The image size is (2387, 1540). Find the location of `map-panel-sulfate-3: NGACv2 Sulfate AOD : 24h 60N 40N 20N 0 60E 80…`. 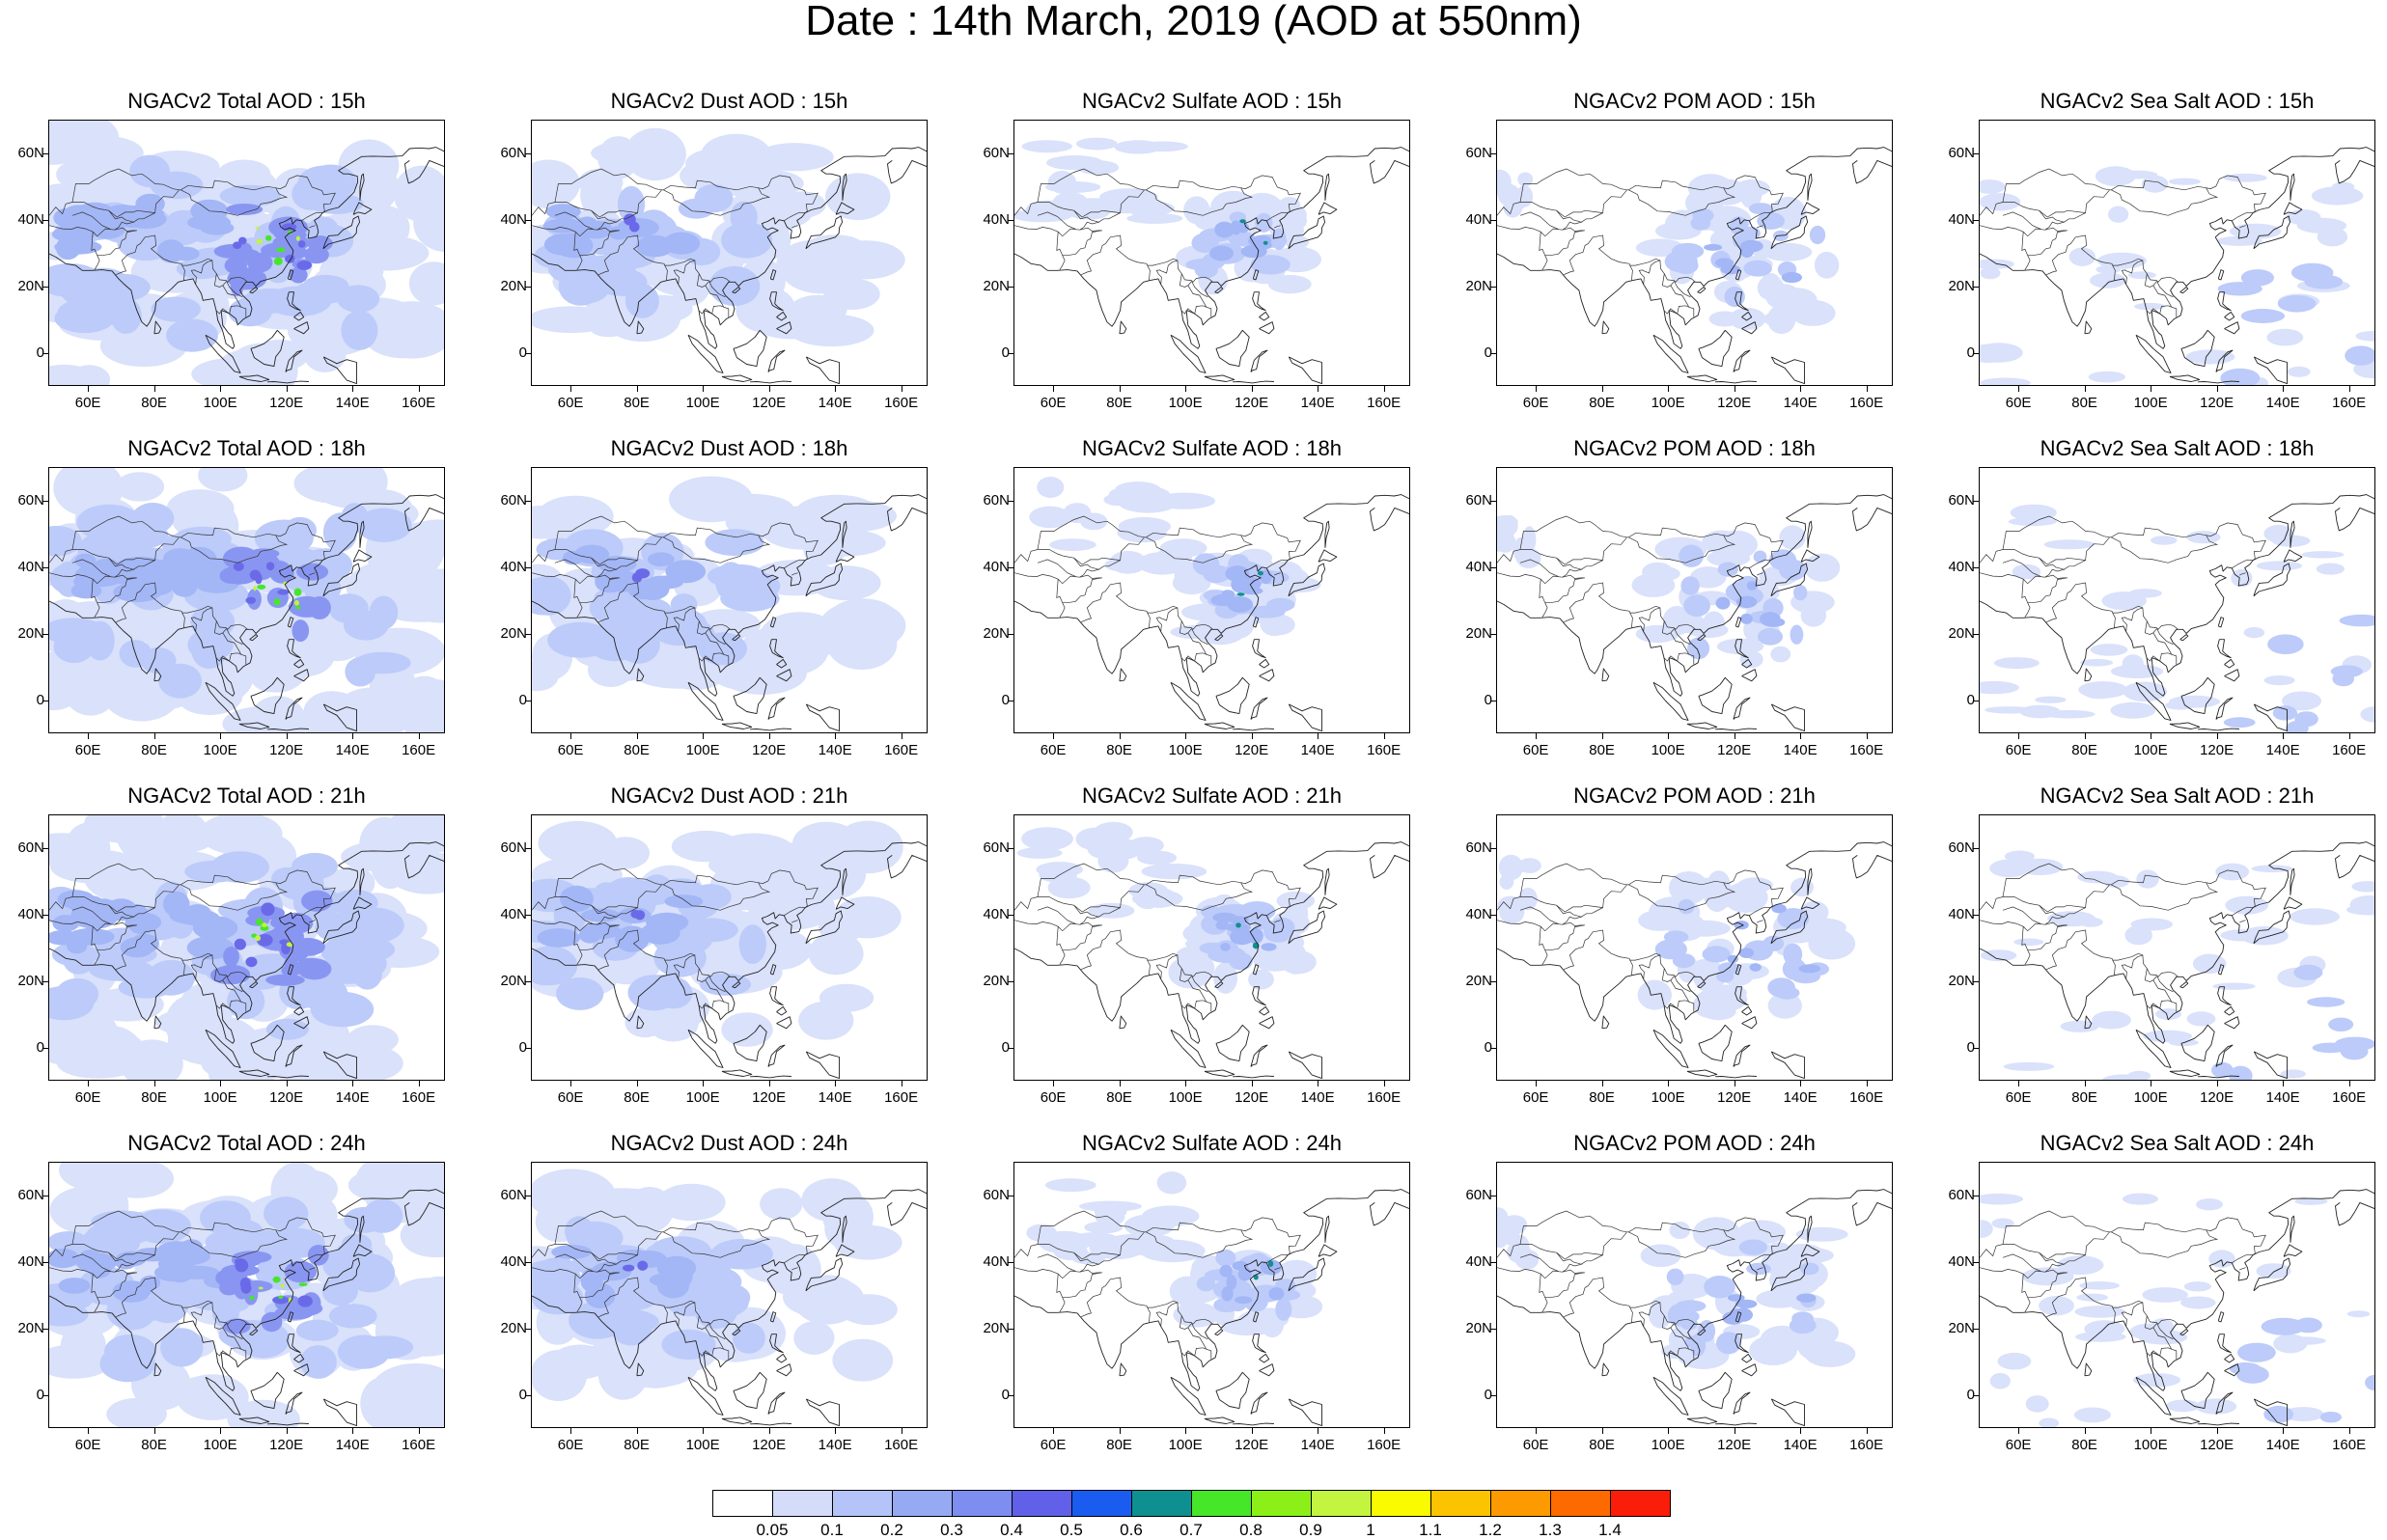

map-panel-sulfate-3: NGACv2 Sulfate AOD : 24h 60N 40N 20N 0 60E 80… is located at coordinates (1206, 1295).